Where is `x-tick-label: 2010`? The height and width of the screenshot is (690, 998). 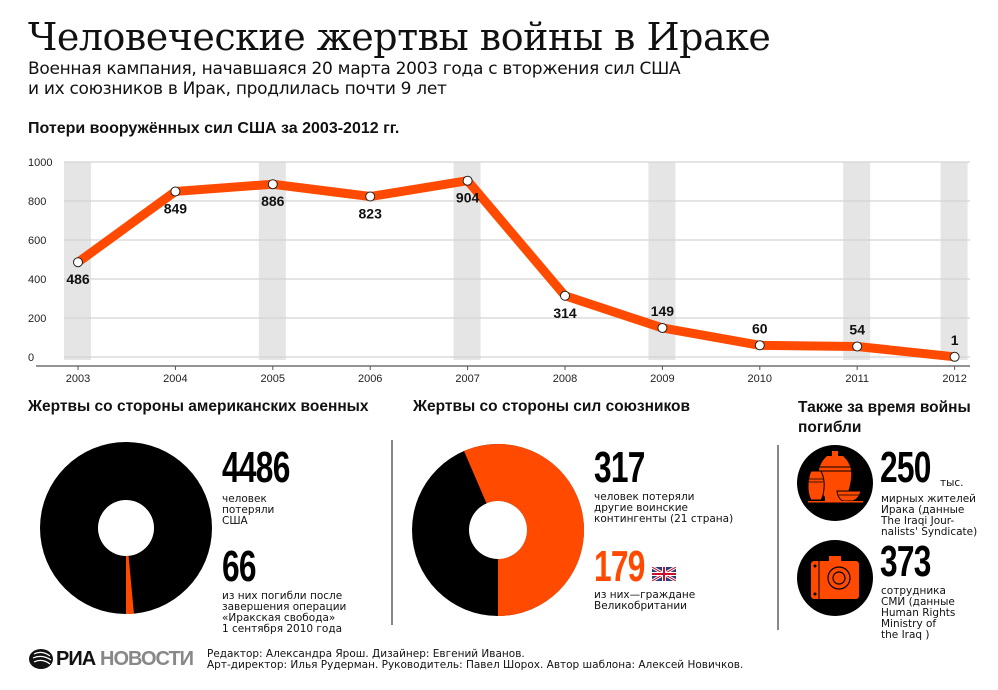
x-tick-label: 2010 is located at coordinates (760, 379).